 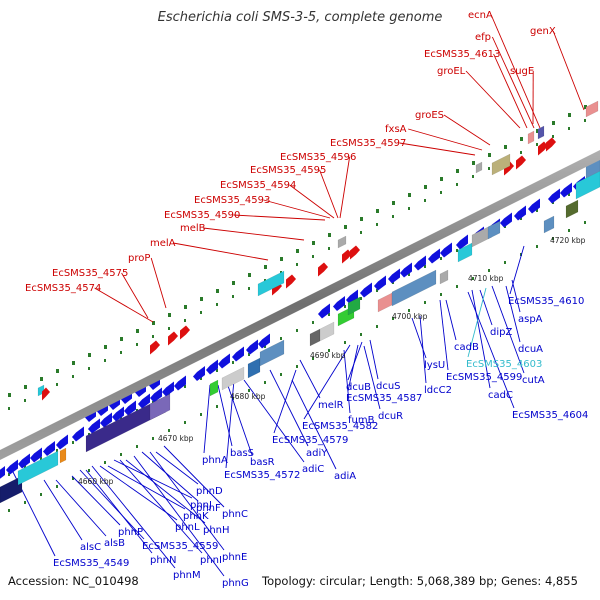 What do you see at coordinates (533, 380) in the screenshot?
I see `reverse-gene-label: cutA` at bounding box center [533, 380].